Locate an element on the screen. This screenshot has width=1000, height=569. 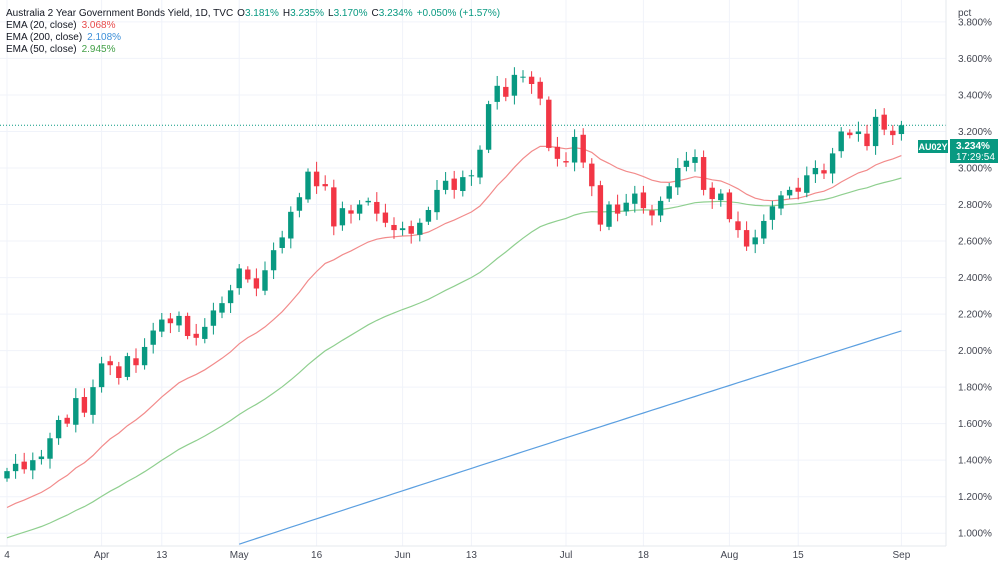
x-tick-label: 4 is located at coordinates (7, 555).